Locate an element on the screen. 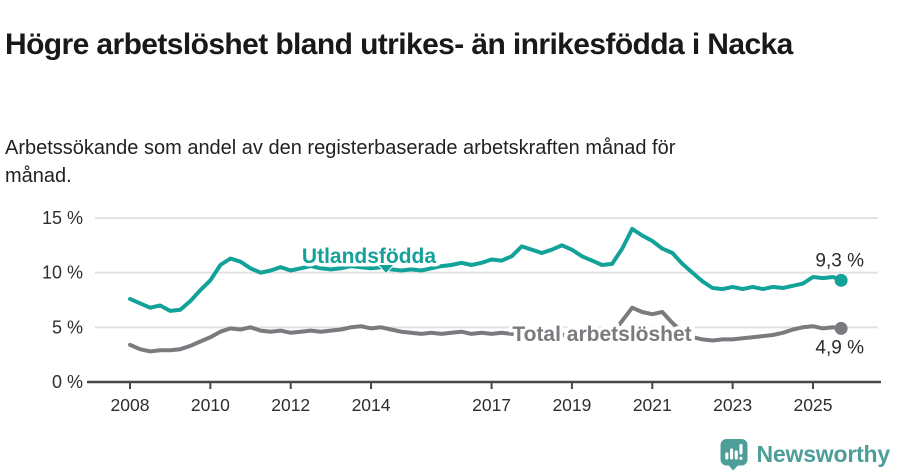  x-tick-label: 2021 is located at coordinates (652, 405).